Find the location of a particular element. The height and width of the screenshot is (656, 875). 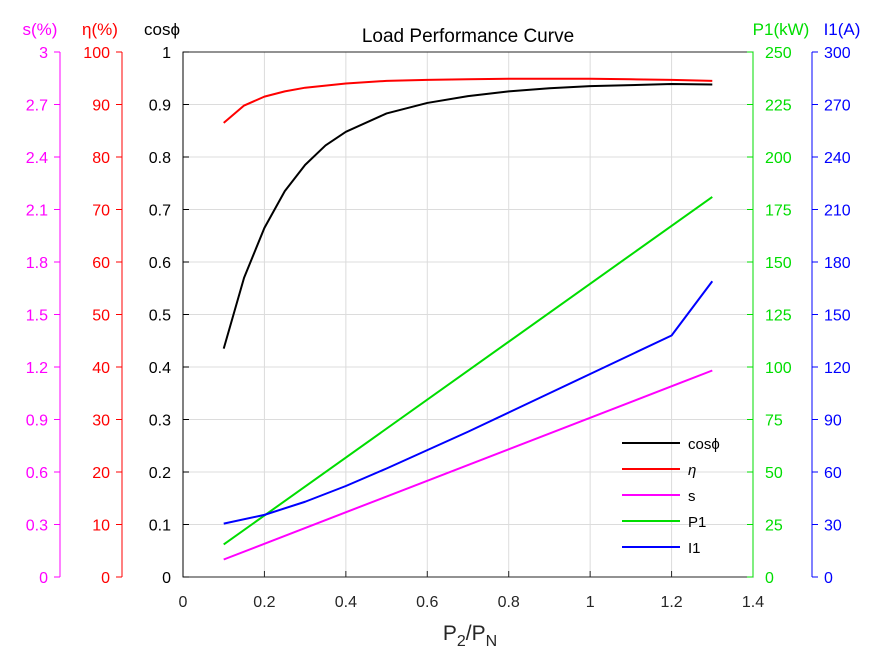

x-axis-label-text: P2/PN is located at coordinates (470, 636).